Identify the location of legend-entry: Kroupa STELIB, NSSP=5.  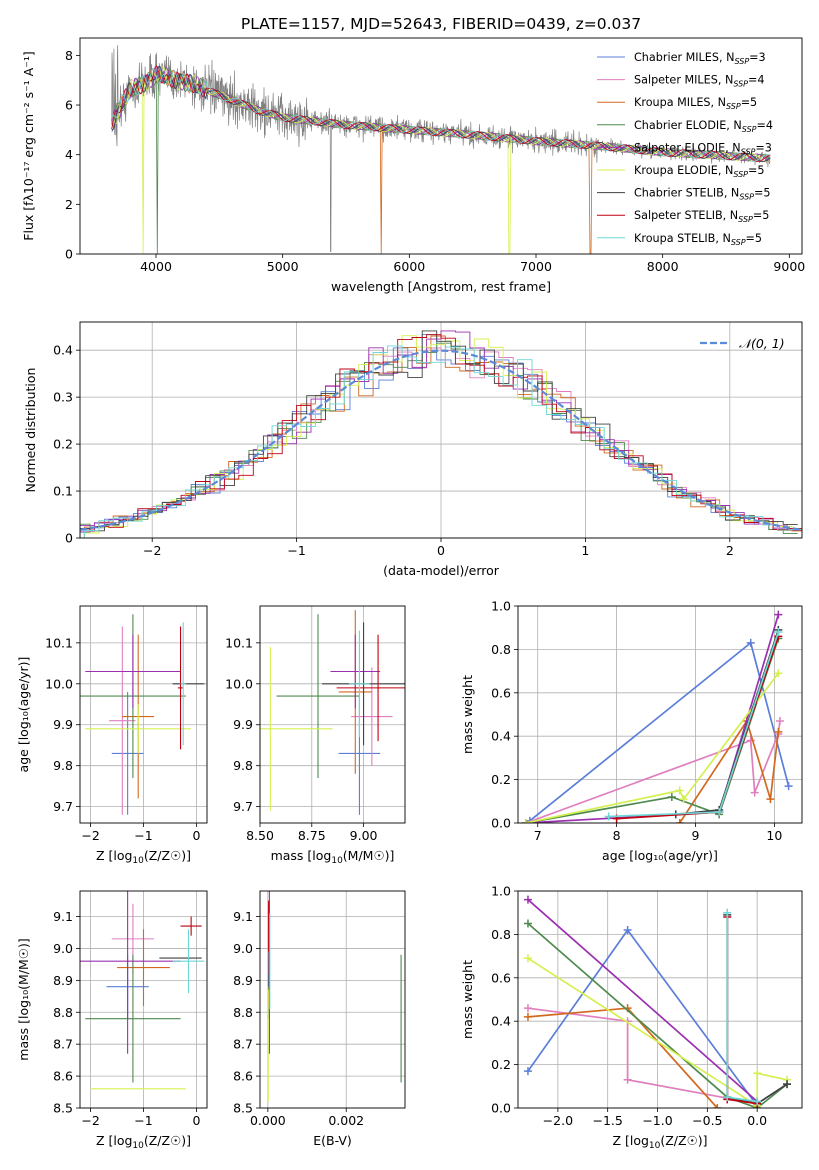
(698, 239).